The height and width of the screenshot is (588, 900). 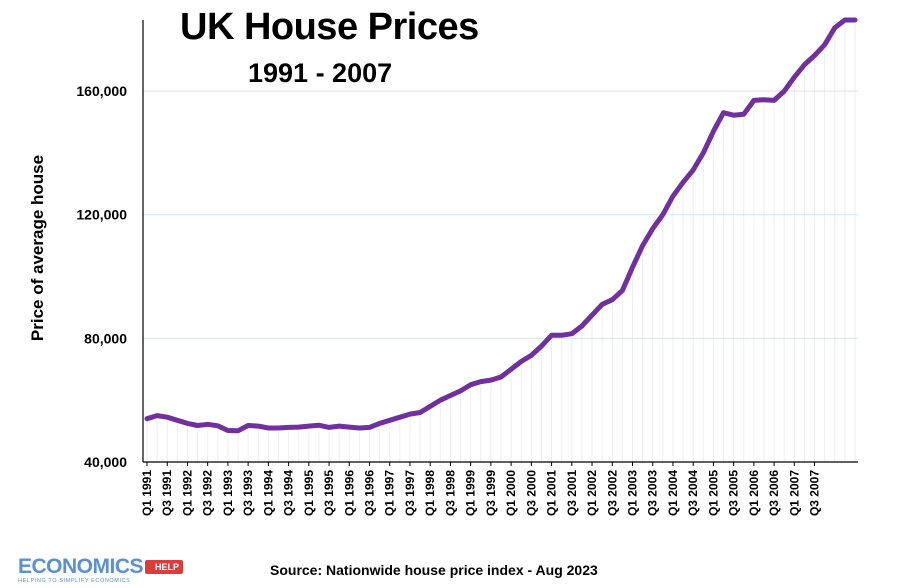 I want to click on x-tick-label: Q3 2005, so click(x=734, y=493).